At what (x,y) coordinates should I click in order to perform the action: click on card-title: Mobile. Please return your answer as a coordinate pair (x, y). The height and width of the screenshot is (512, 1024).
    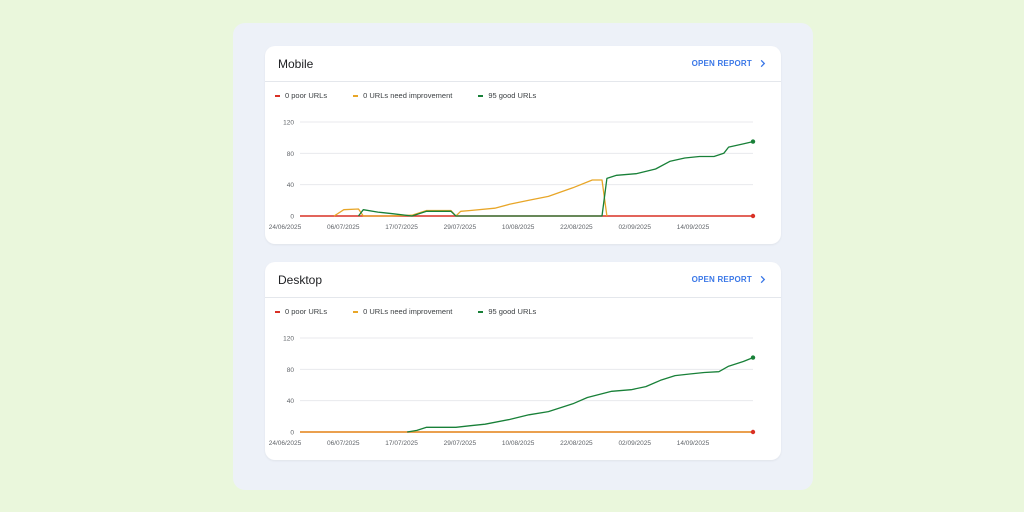
    Looking at the image, I should click on (296, 63).